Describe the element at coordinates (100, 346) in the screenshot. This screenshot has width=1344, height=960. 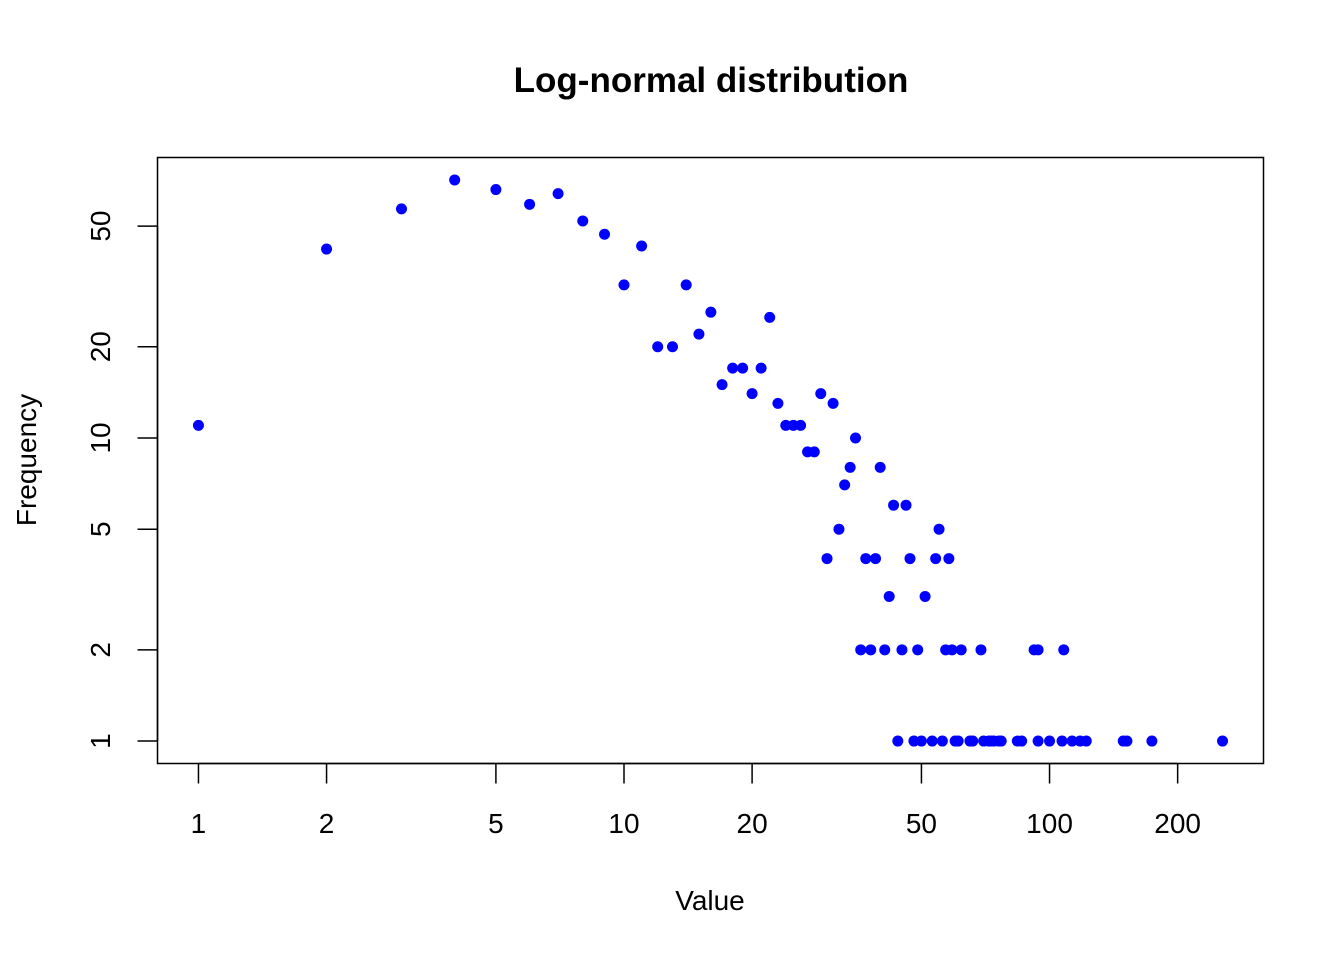
I see `y-tick-label: 20` at that location.